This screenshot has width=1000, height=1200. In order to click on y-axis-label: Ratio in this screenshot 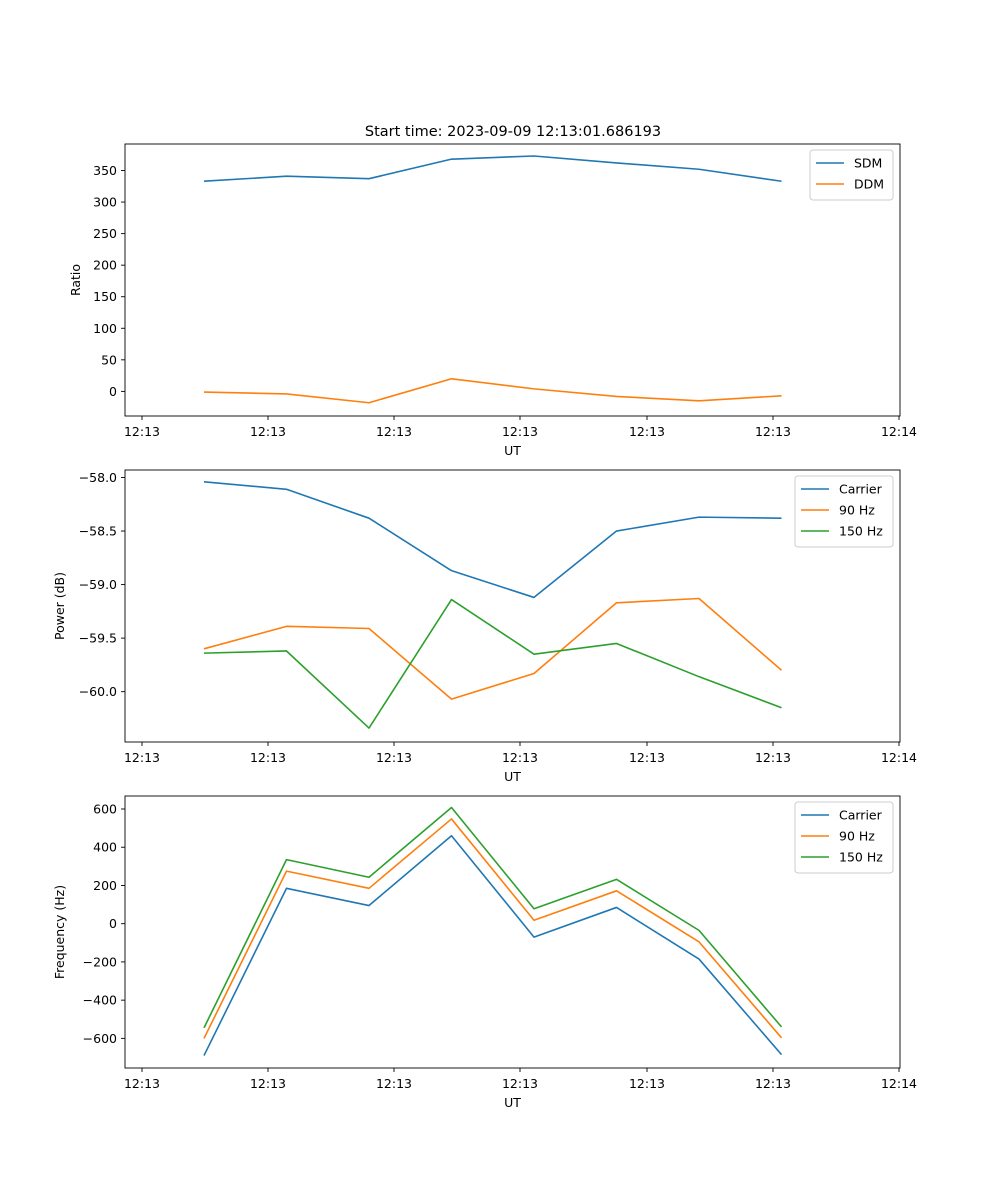, I will do `click(75, 280)`.